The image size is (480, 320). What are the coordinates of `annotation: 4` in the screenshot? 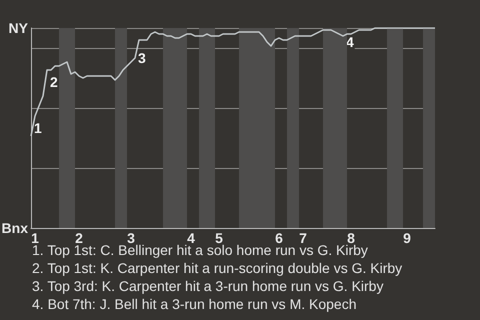 It's located at (350, 42).